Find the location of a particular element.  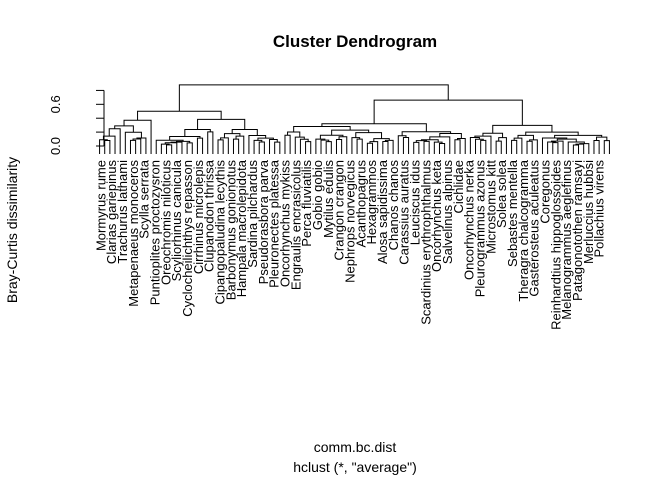

leaf-label: Clarias gariepinus is located at coordinates (111, 212).